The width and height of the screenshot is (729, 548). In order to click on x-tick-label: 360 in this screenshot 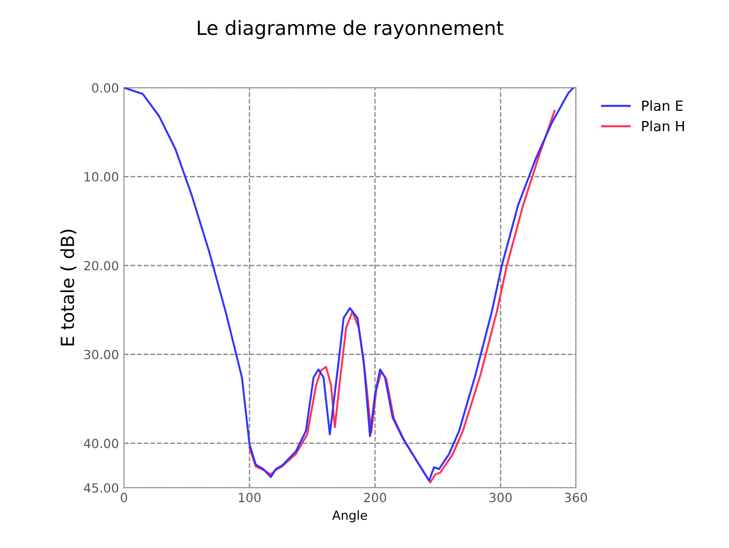, I will do `click(576, 497)`.